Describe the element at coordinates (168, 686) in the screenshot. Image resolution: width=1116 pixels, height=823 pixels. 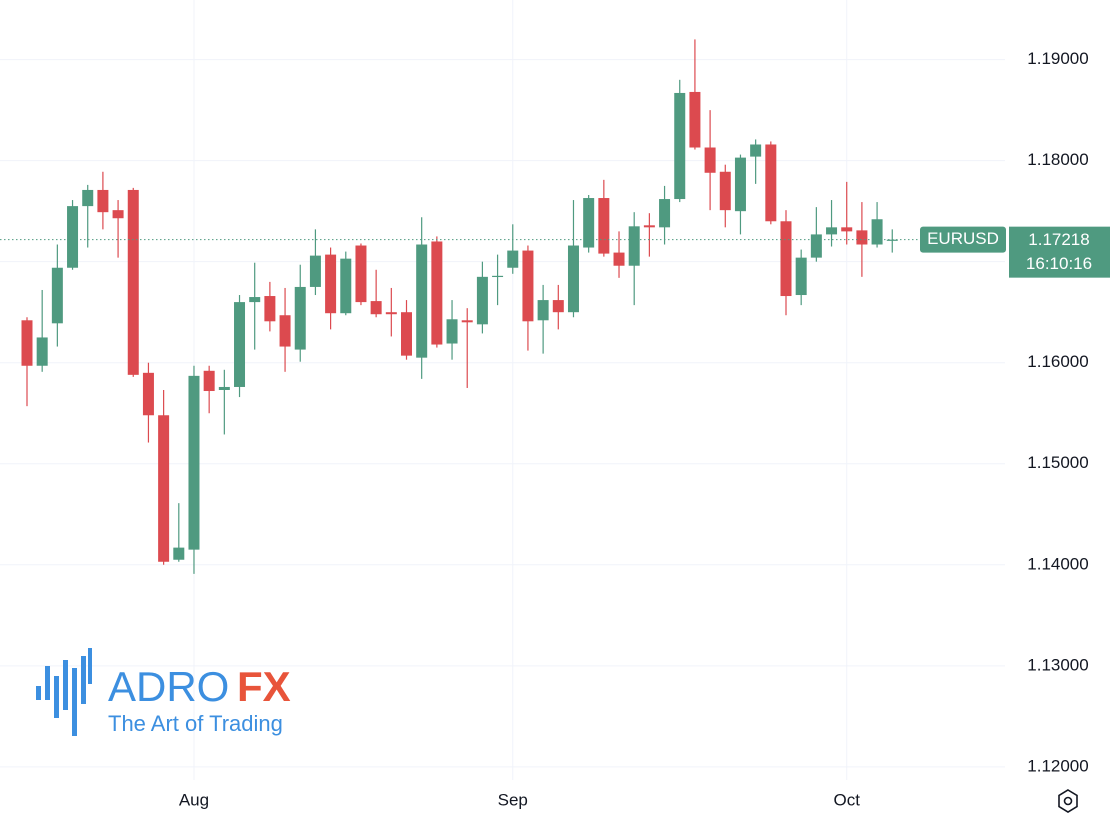
I see `logo-brand: ADRO` at that location.